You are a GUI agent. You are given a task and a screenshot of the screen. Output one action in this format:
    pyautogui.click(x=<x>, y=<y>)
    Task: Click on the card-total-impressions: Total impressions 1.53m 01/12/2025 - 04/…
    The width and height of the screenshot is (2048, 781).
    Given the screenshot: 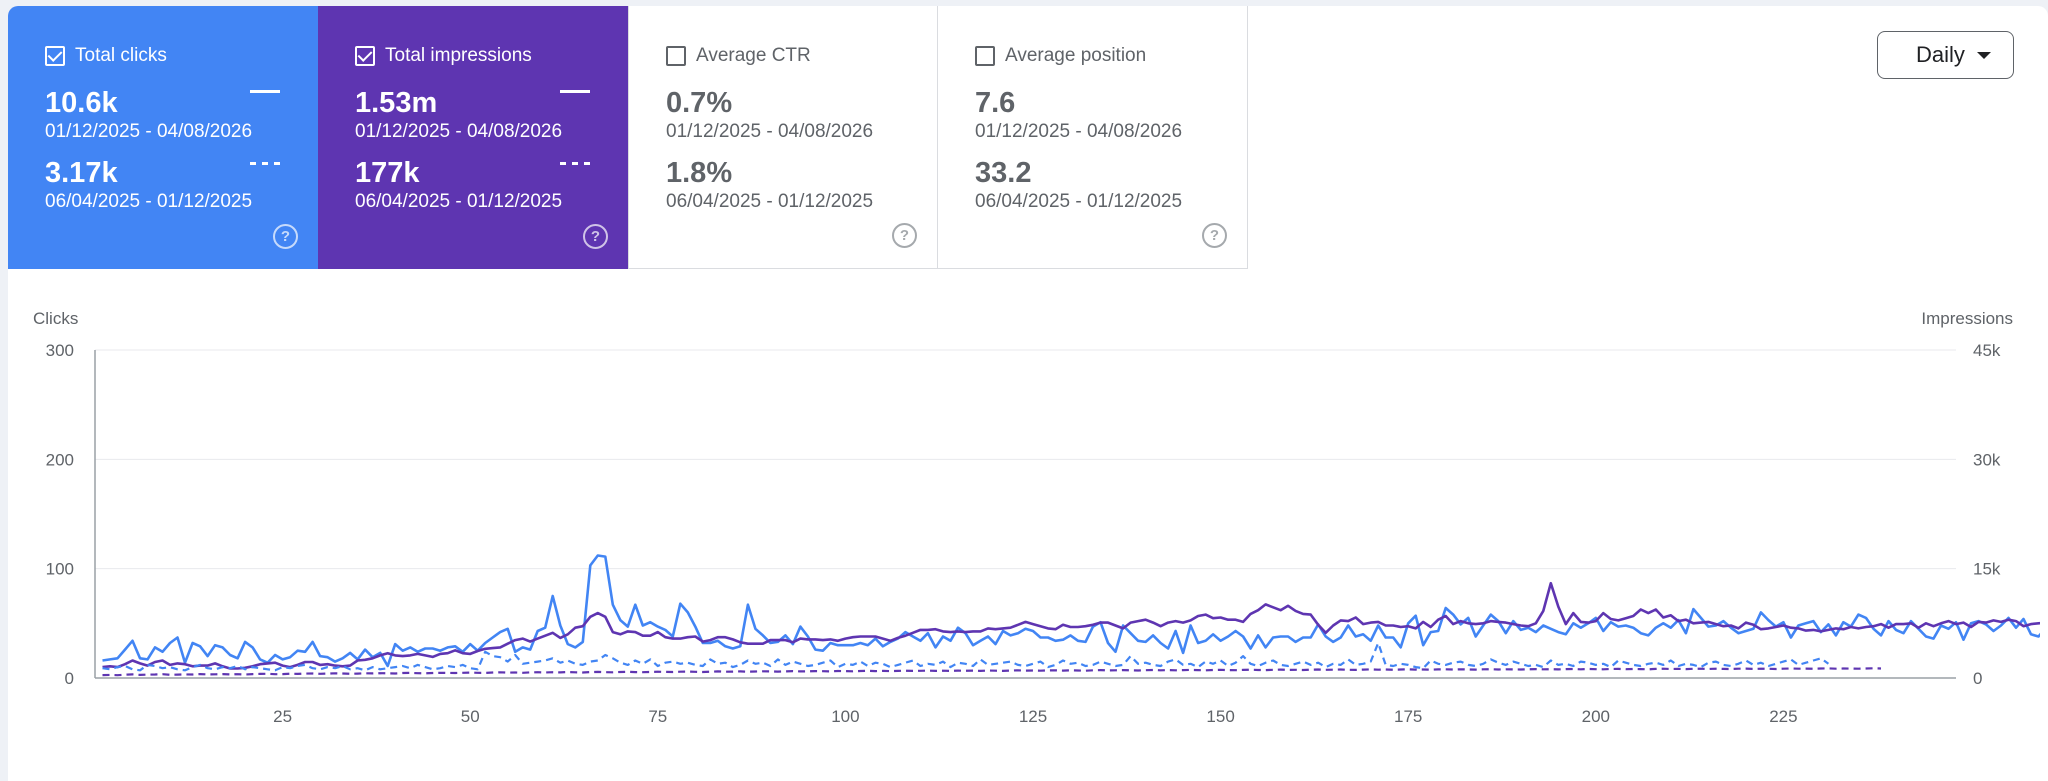 What is the action you would take?
    pyautogui.click(x=473, y=137)
    